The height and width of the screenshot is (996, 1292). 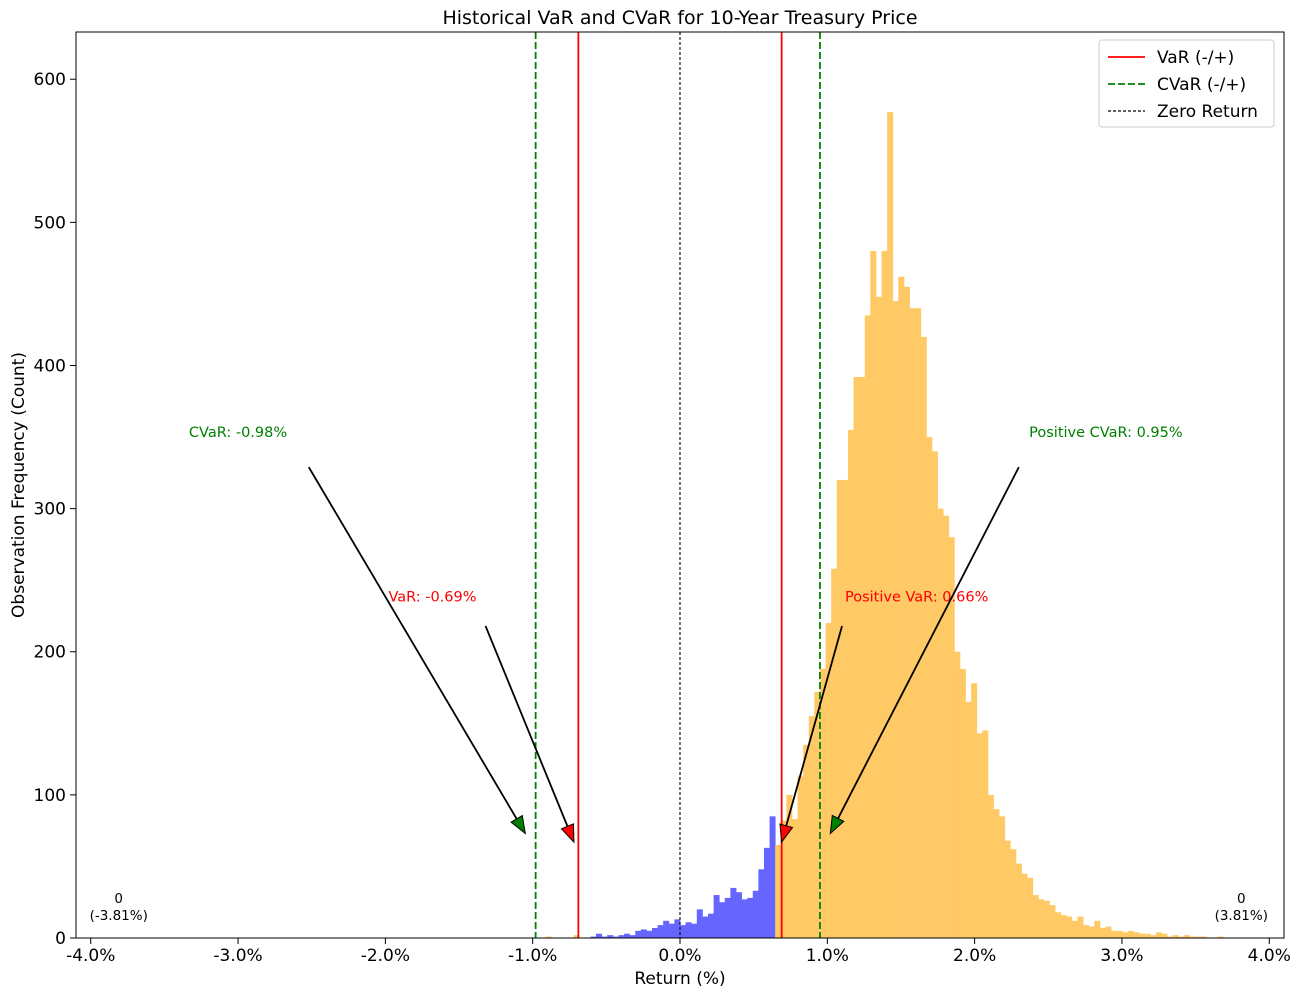 What do you see at coordinates (237, 956) in the screenshot?
I see `x-tick-label: -3.0%` at bounding box center [237, 956].